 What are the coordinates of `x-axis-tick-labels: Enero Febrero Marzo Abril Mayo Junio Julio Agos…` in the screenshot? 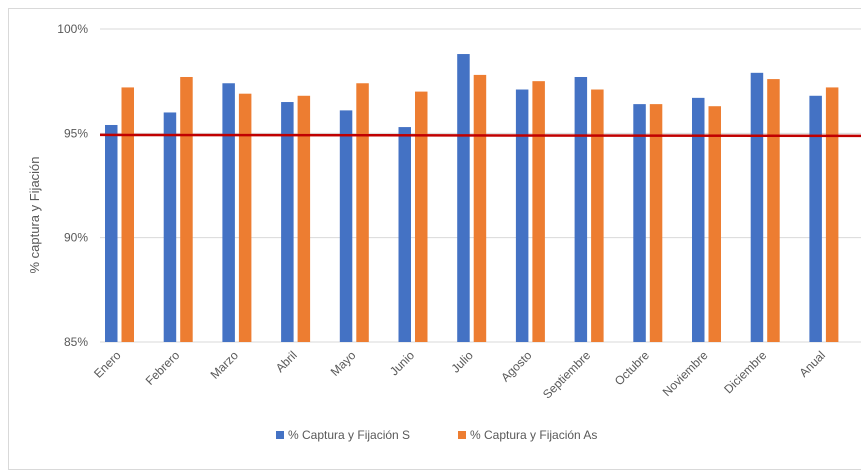 It's located at (459, 375).